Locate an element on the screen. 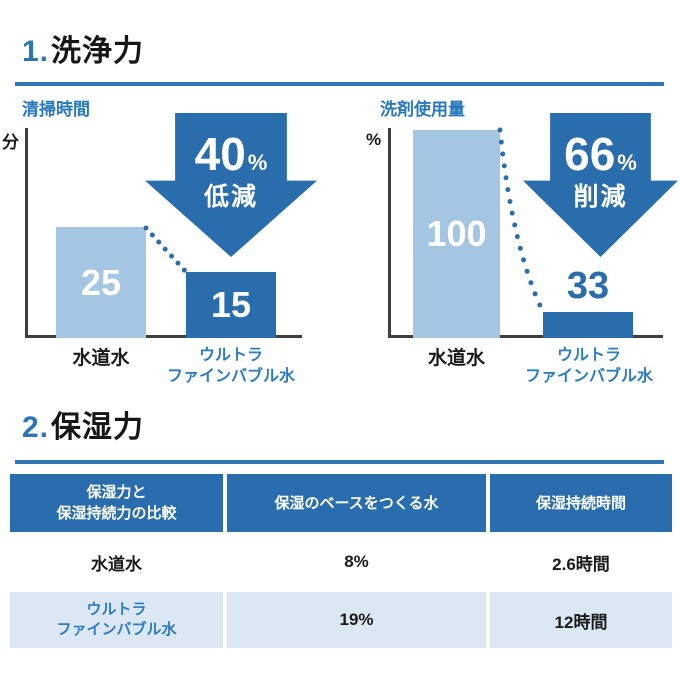  row-ufb-name-line1: ウルトラ is located at coordinates (116, 609).